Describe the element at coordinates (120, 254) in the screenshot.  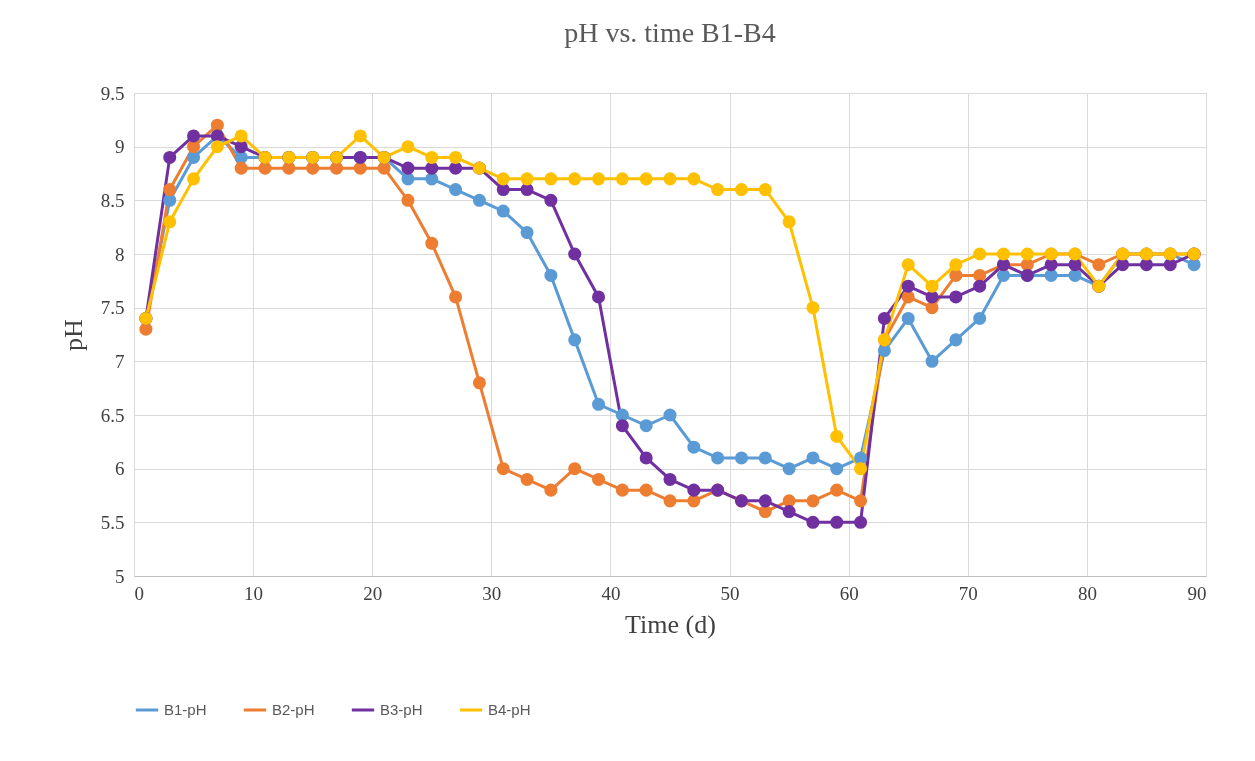
I see `y-tick-label: 8` at that location.